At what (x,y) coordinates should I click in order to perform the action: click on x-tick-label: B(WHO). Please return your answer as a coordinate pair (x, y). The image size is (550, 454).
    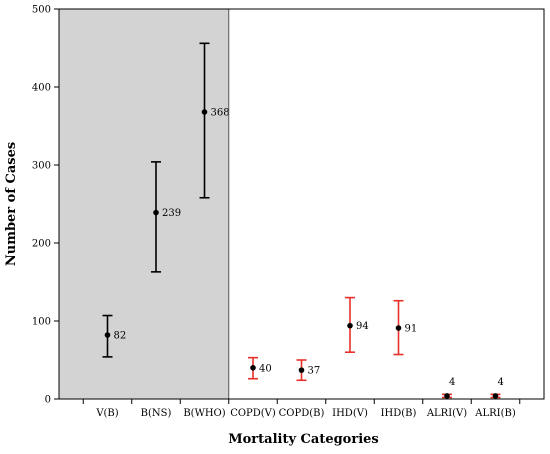
    Looking at the image, I should click on (204, 413).